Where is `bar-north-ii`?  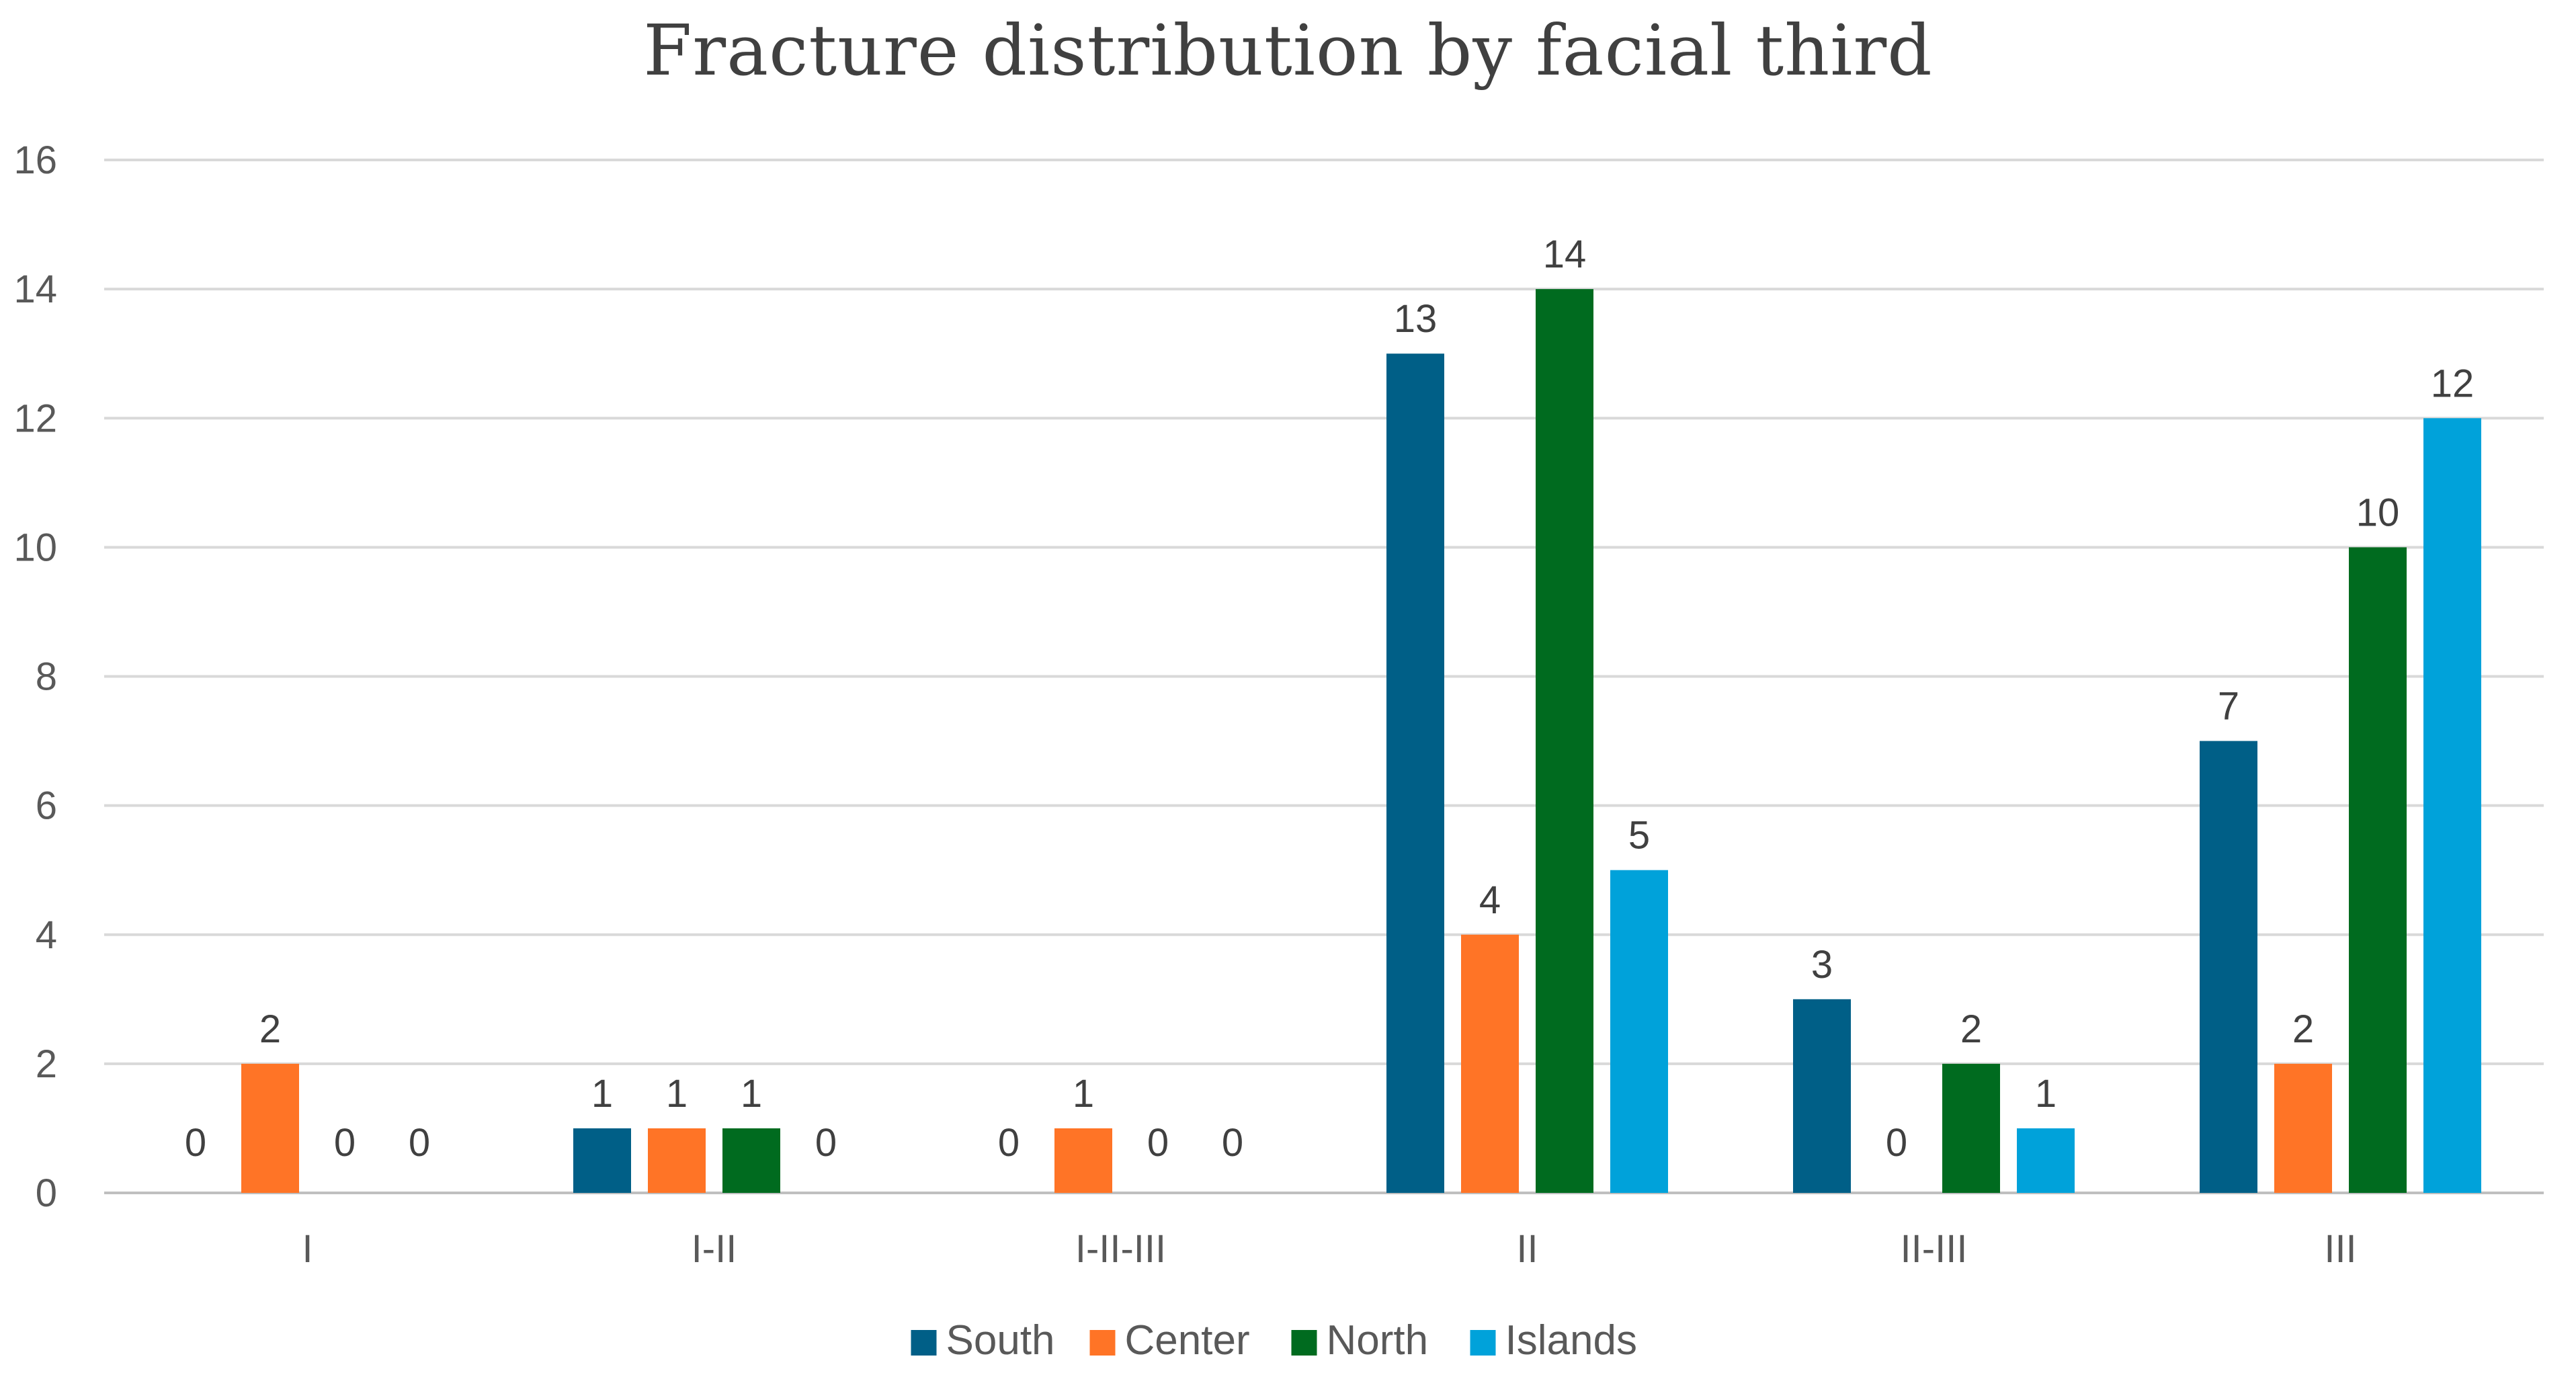
bar-north-ii is located at coordinates (1564, 741).